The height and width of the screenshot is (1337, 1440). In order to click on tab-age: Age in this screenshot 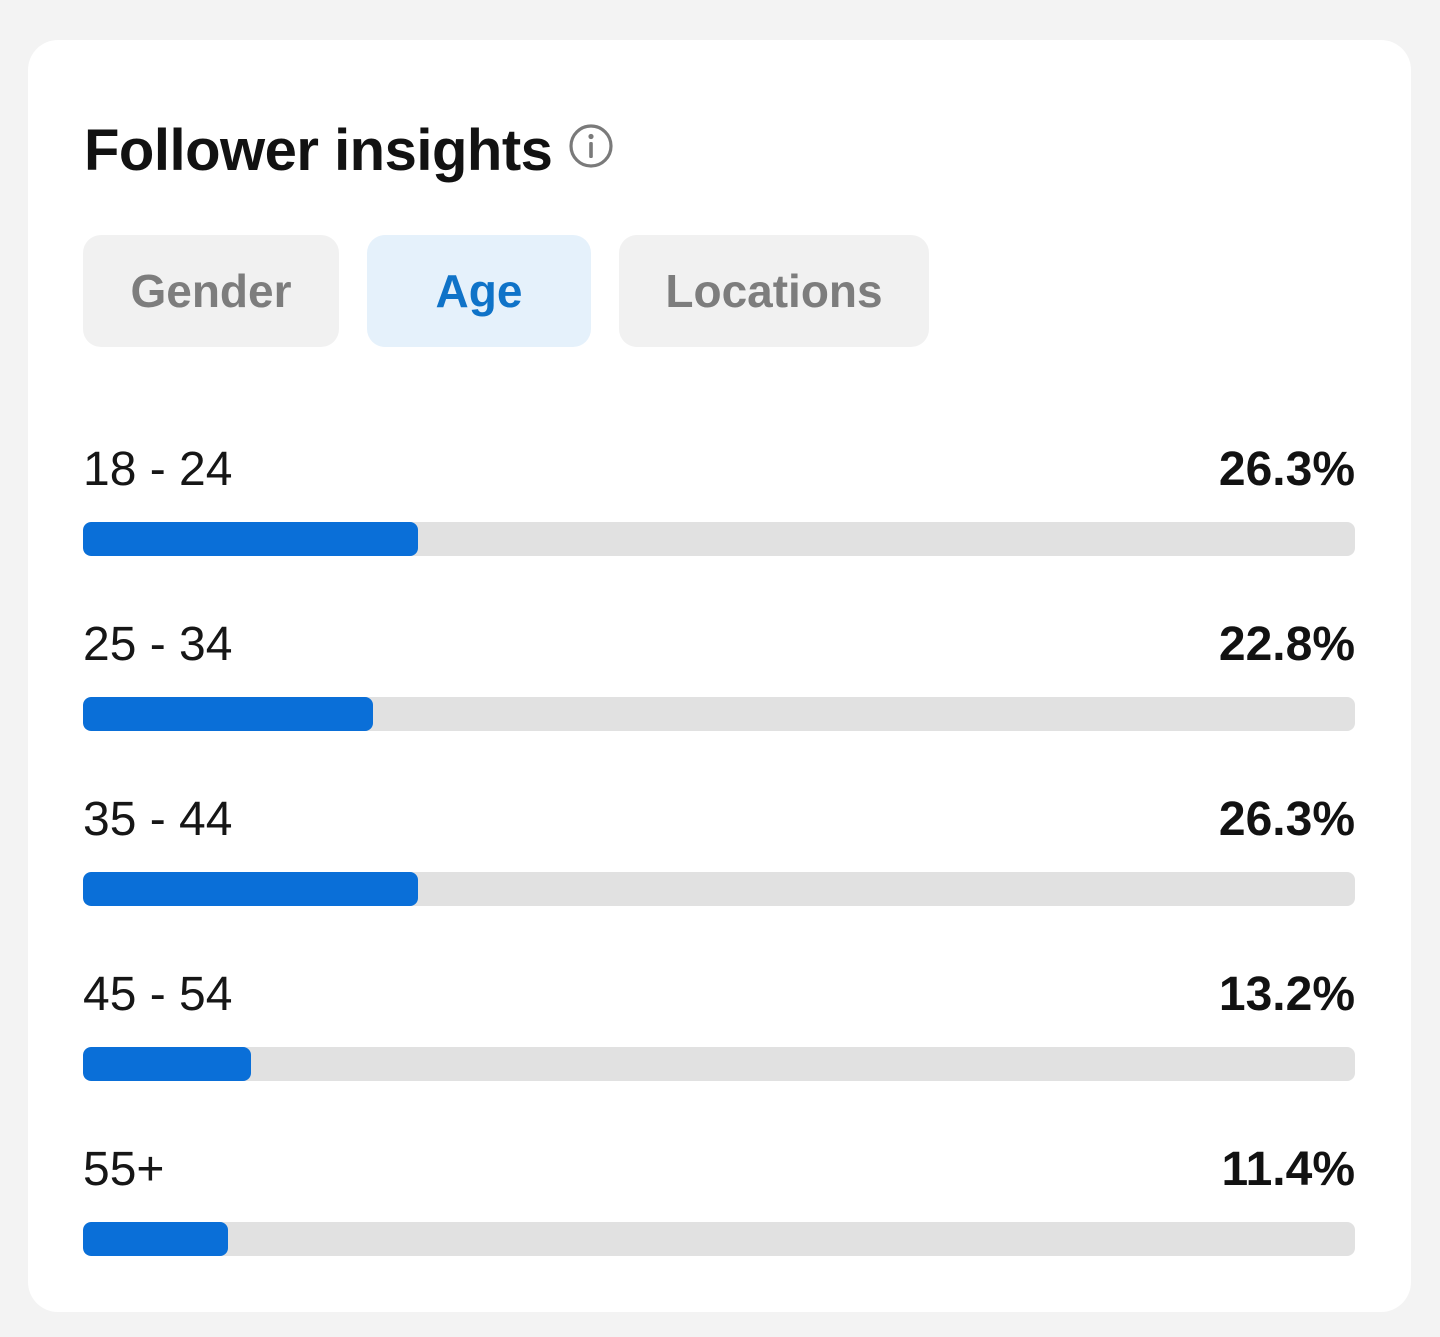, I will do `click(479, 291)`.